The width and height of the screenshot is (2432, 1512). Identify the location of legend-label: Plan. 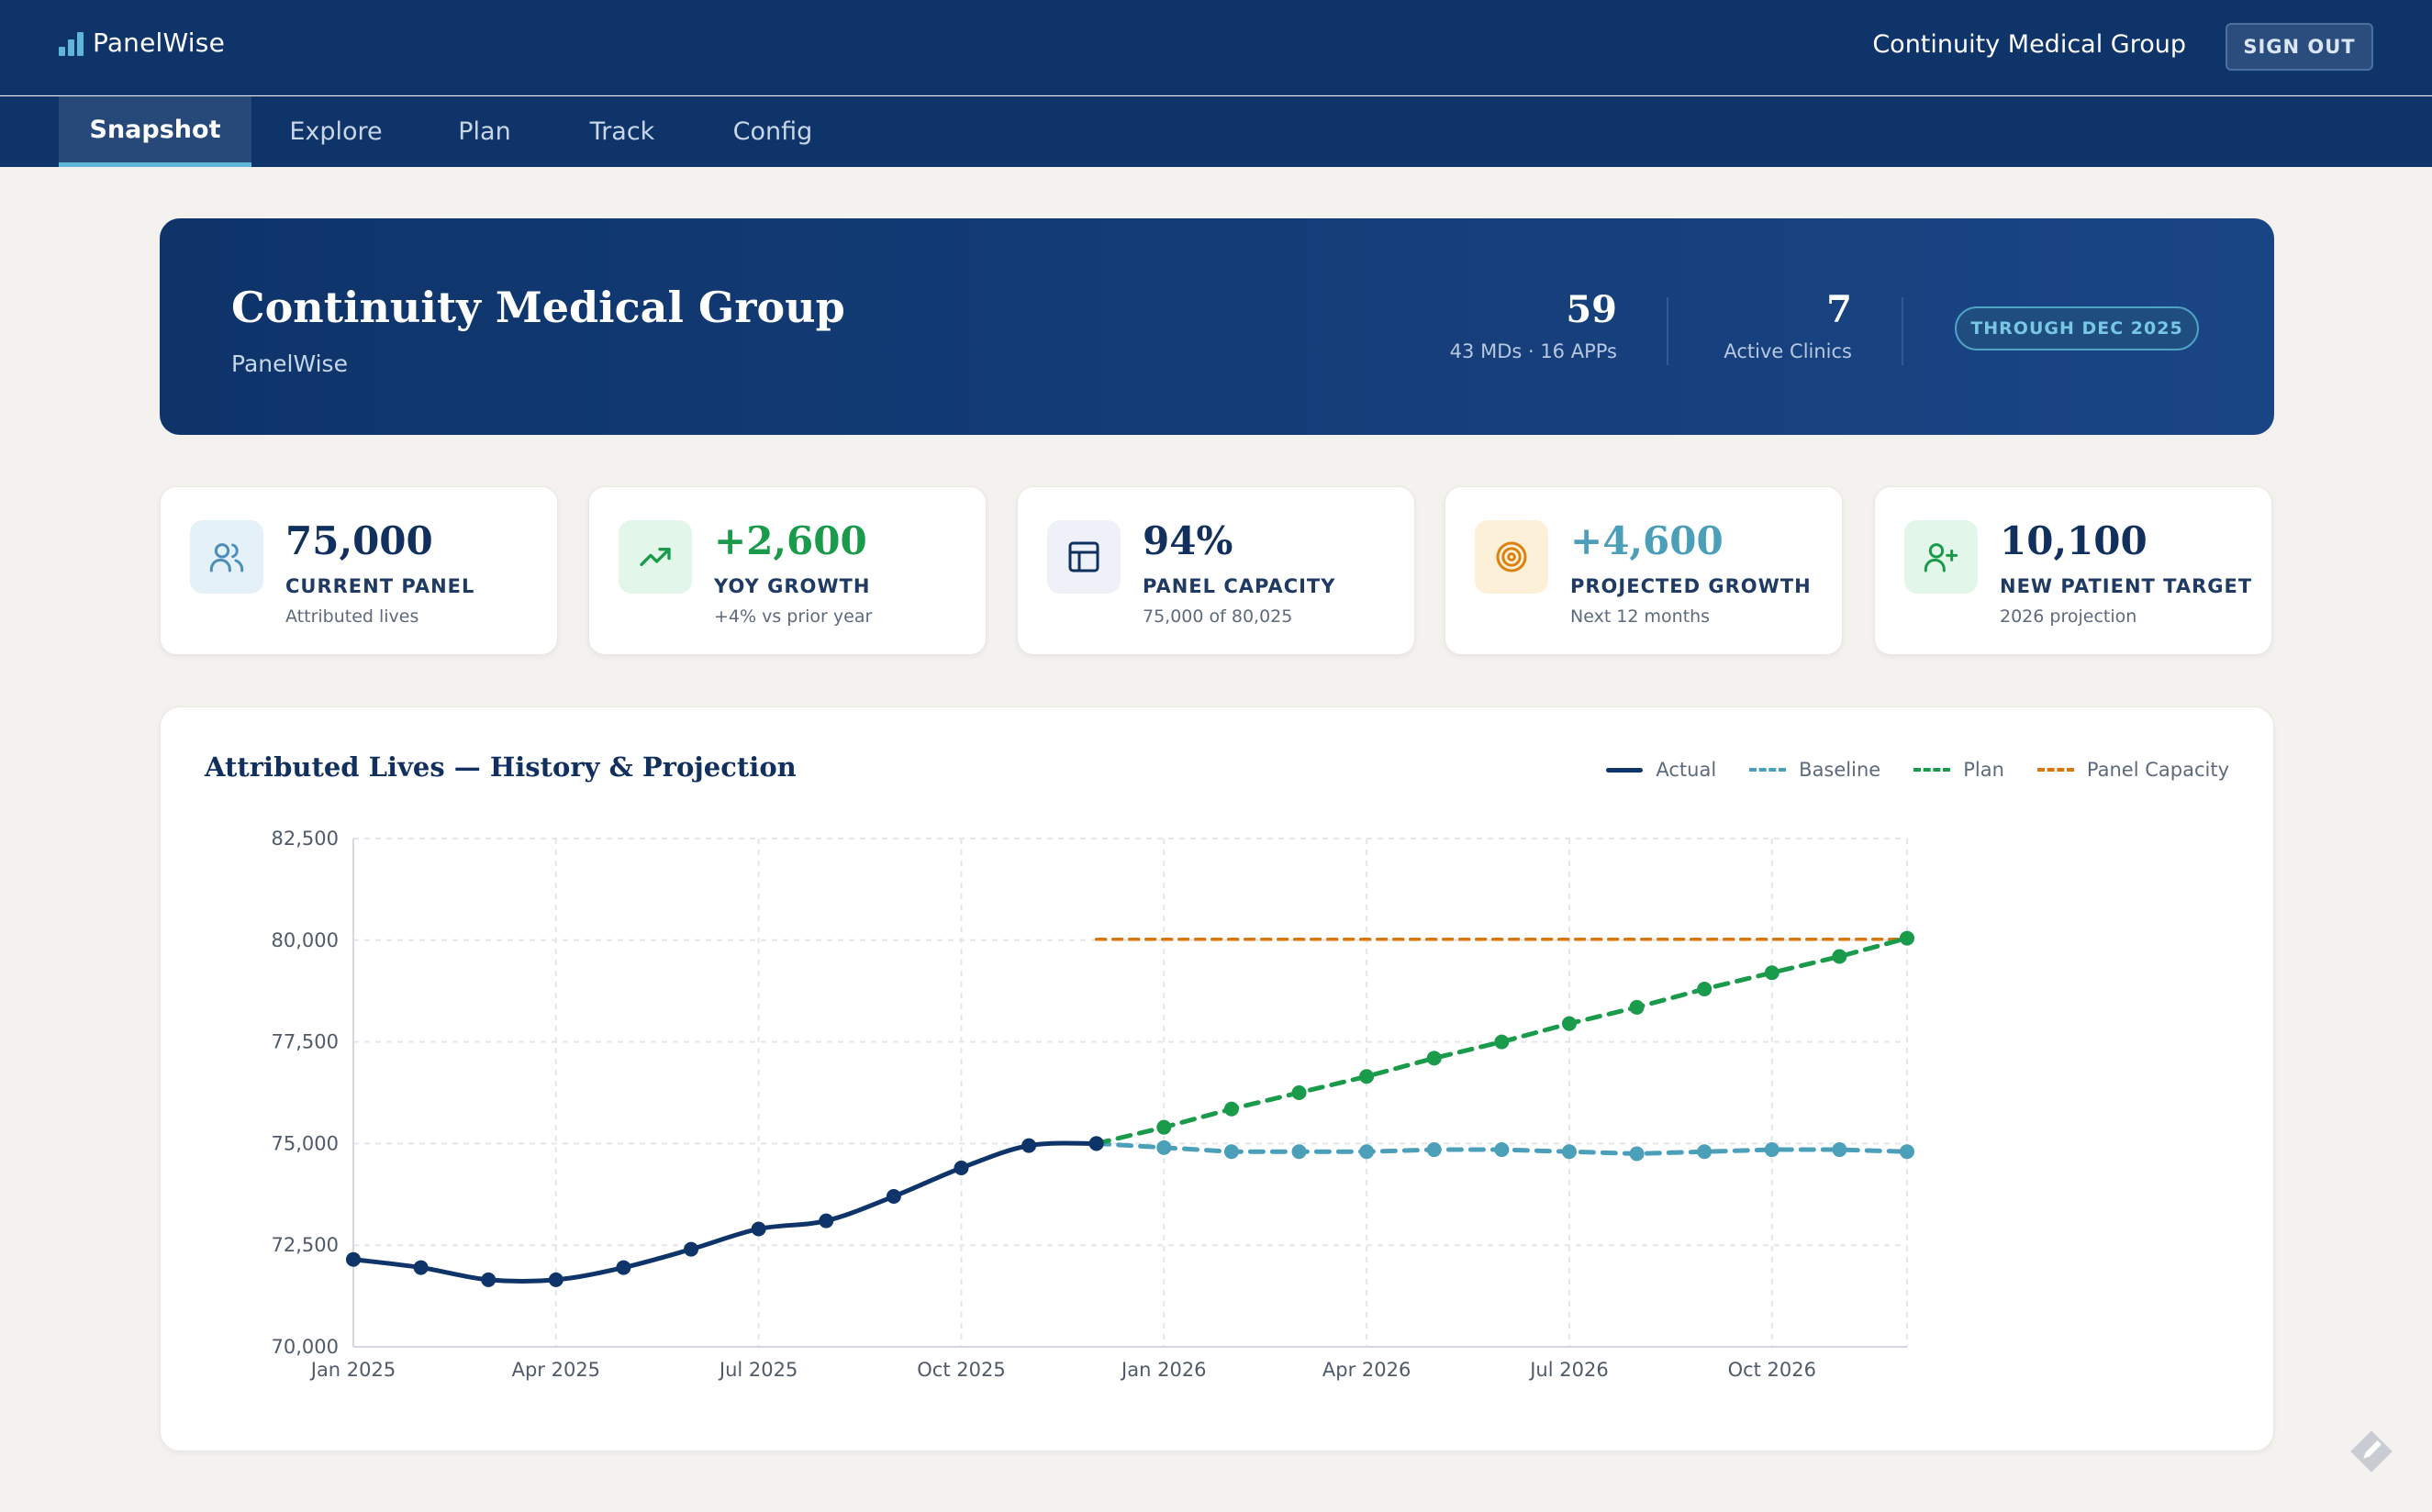
(1984, 770).